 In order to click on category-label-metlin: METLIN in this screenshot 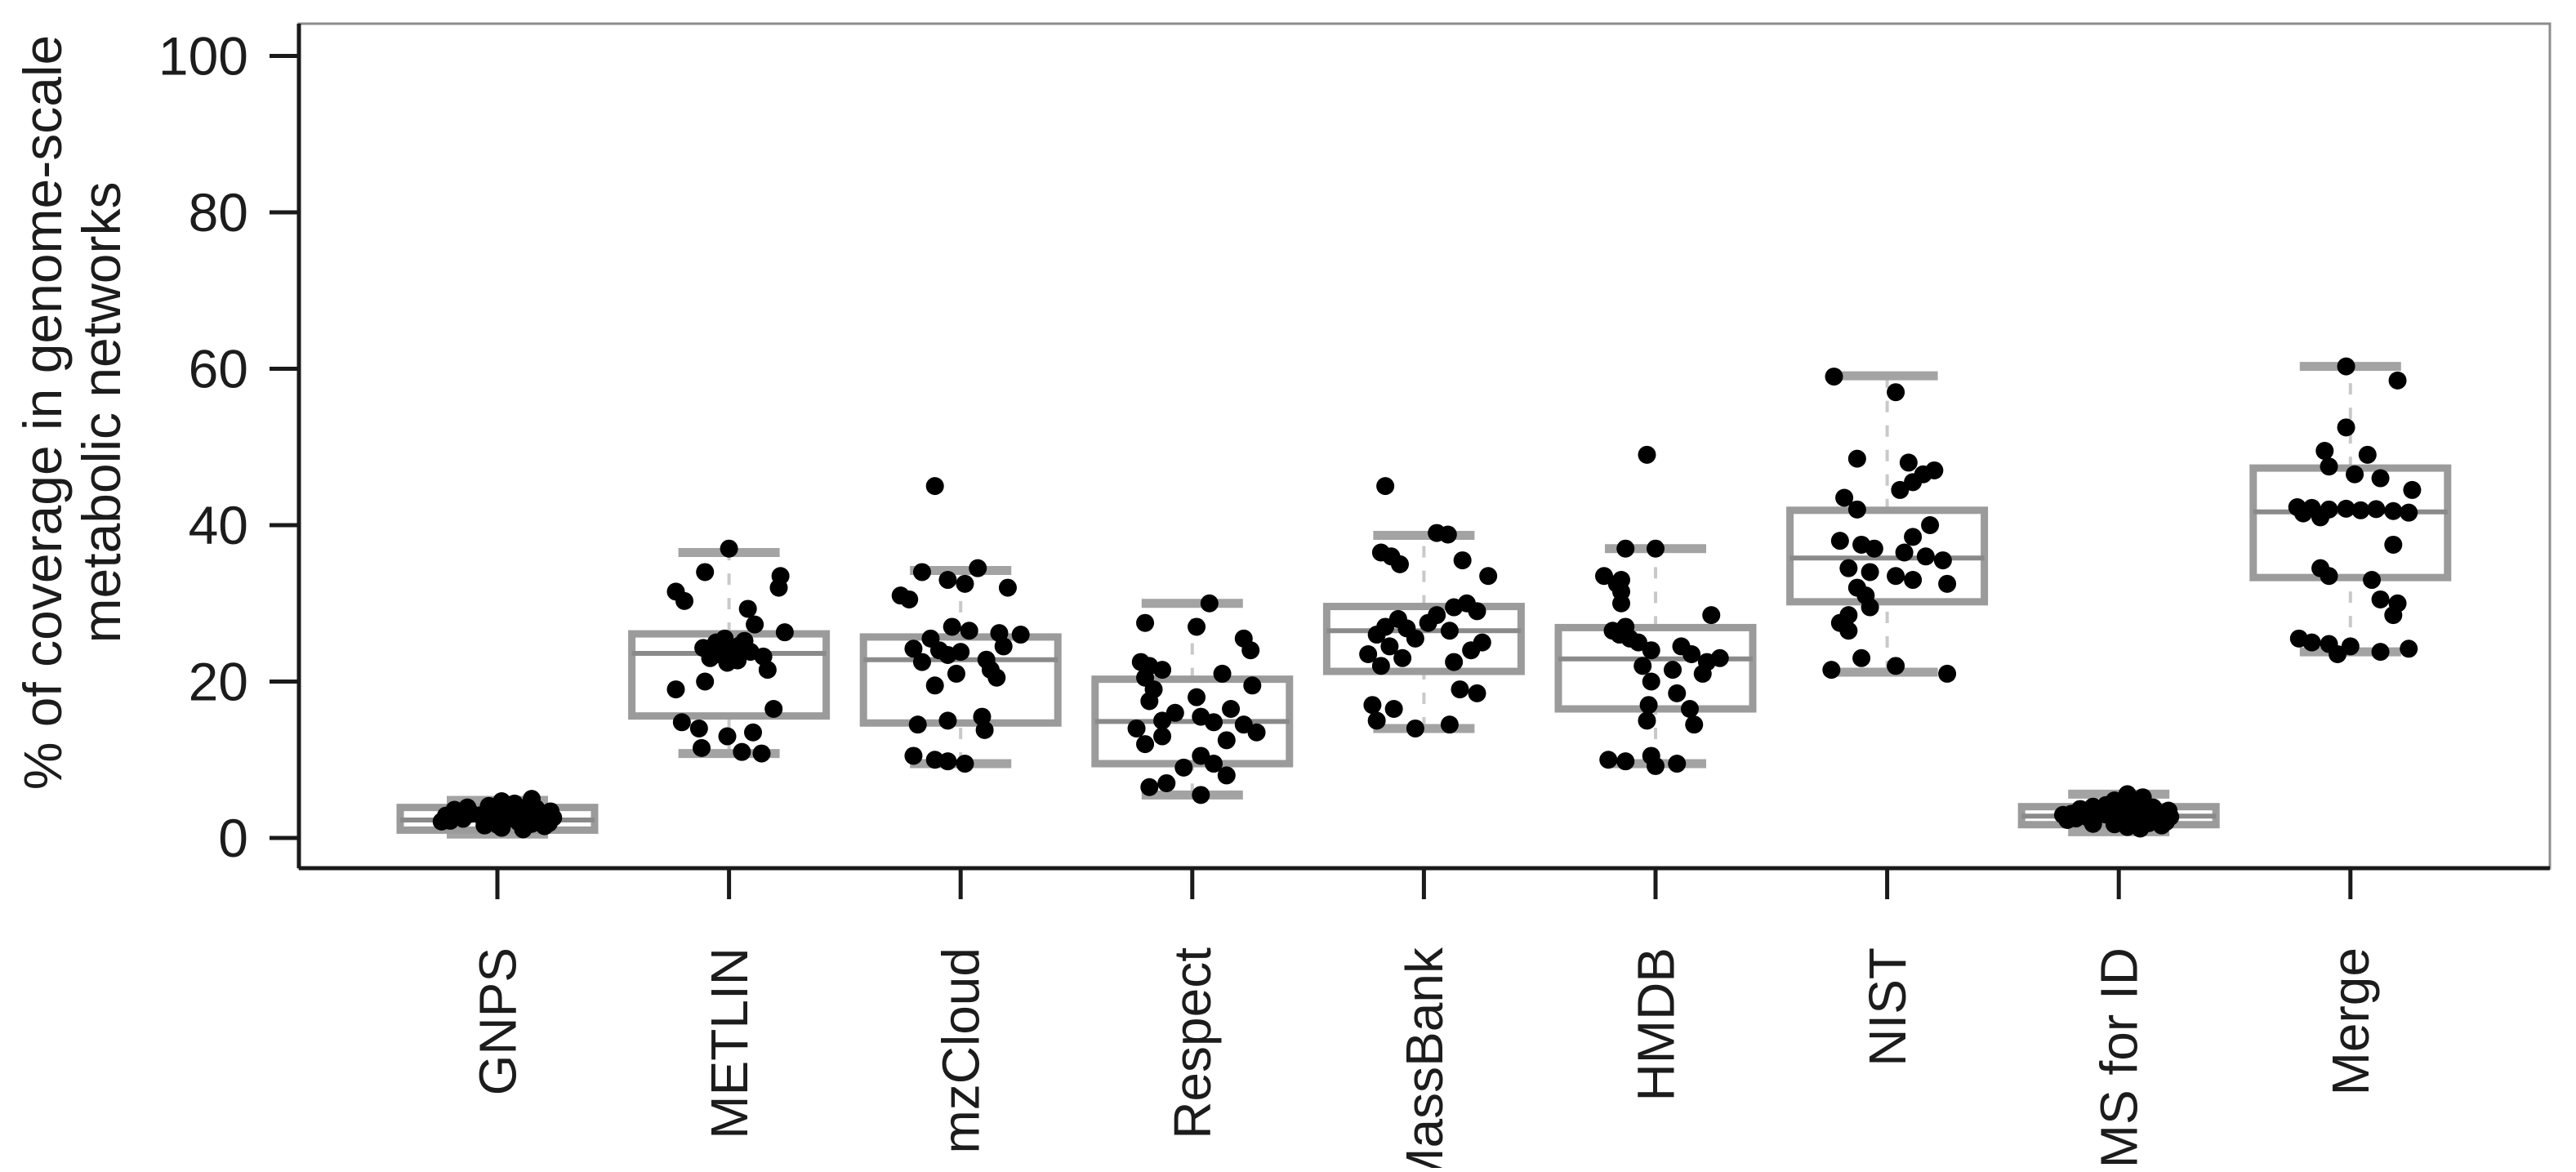, I will do `click(729, 1043)`.